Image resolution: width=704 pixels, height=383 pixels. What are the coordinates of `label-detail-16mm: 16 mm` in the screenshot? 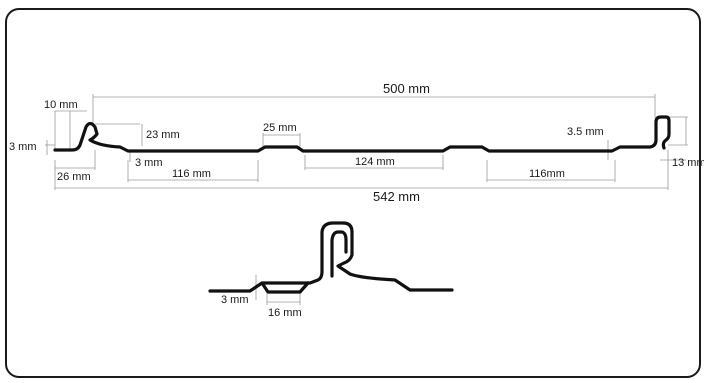 It's located at (285, 313).